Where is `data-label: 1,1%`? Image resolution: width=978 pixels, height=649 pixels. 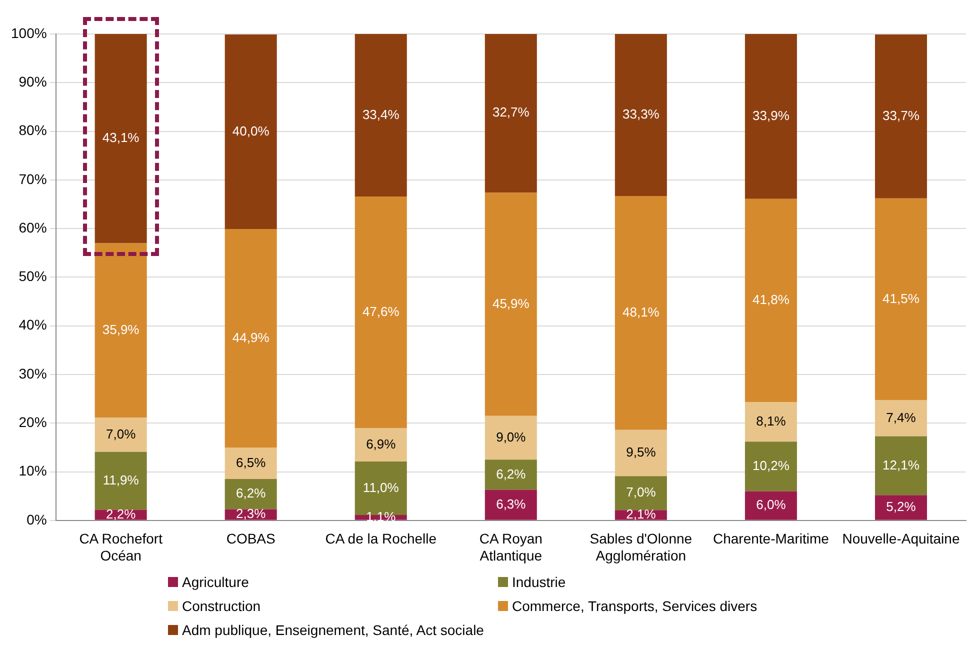
data-label: 1,1% is located at coordinates (381, 516).